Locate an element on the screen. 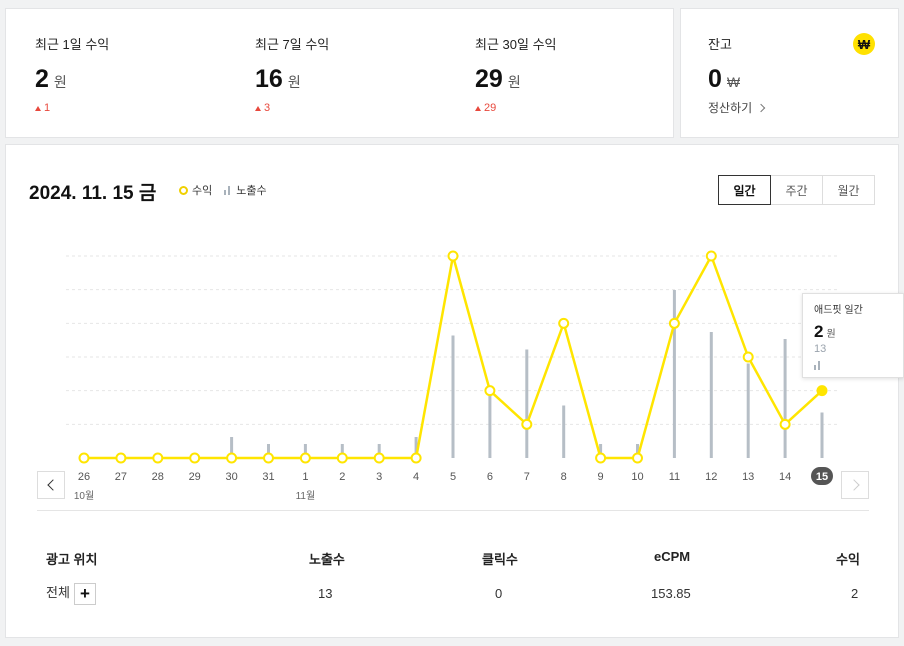 The height and width of the screenshot is (646, 904). row-clicks: 0 is located at coordinates (499, 593).